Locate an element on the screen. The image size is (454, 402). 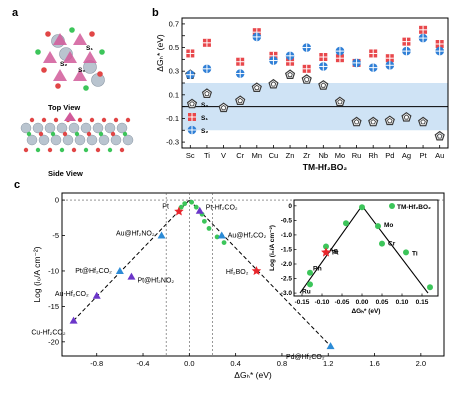
y-tick-label: -10 is located at coordinates (53, 270).